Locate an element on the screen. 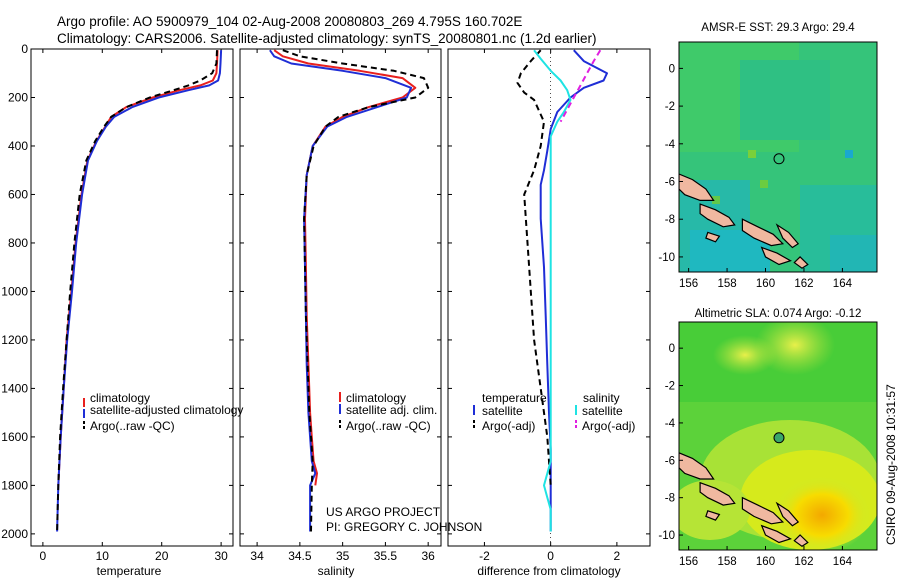 The image size is (900, 580). x-tick-label: 34 is located at coordinates (257, 556).